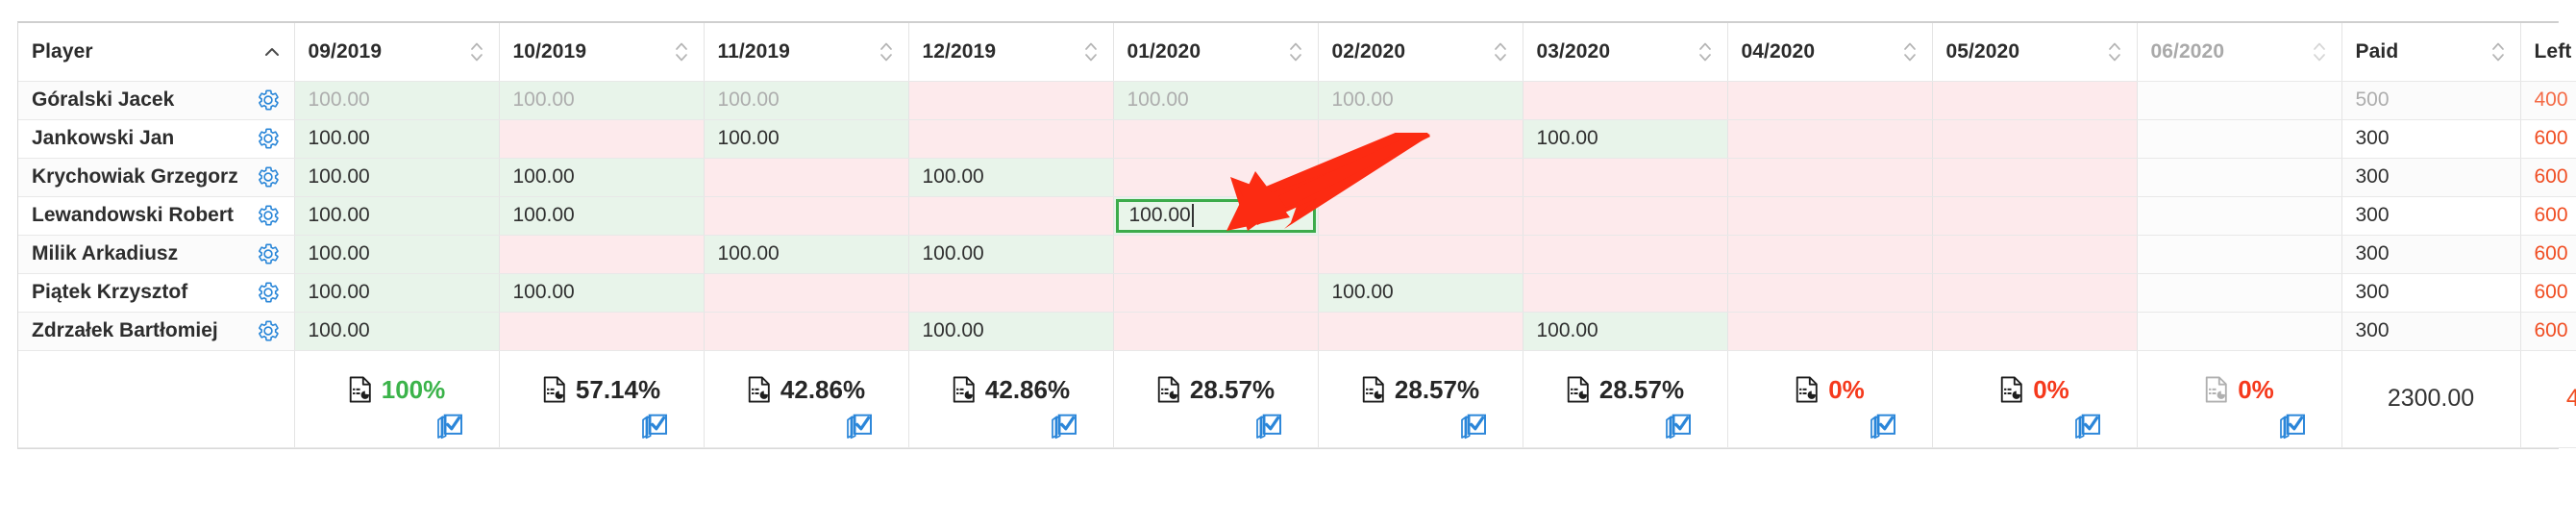  Describe the element at coordinates (1830, 52) in the screenshot. I see `column-header-m04_2020: 04/2020` at that location.